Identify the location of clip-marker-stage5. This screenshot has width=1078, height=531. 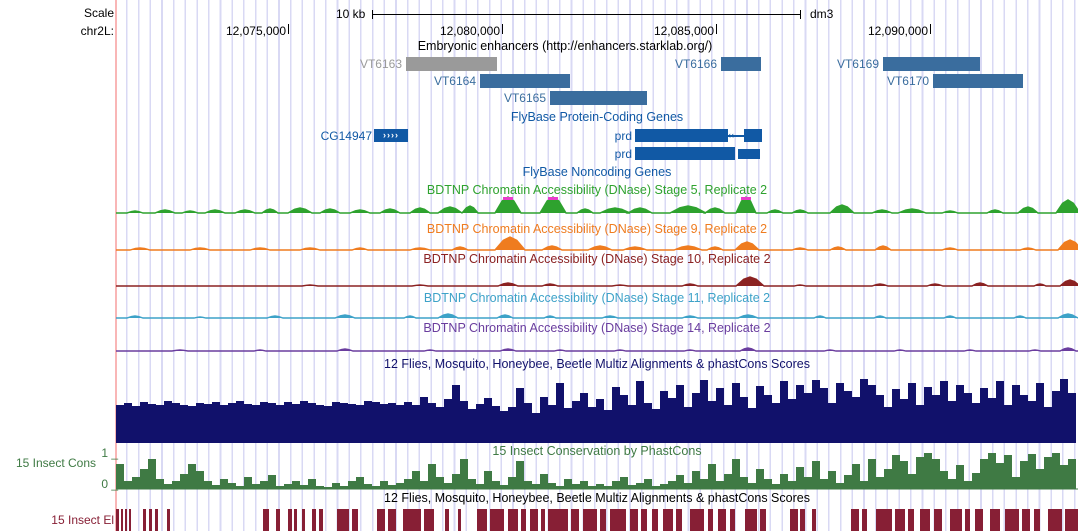
(553, 198).